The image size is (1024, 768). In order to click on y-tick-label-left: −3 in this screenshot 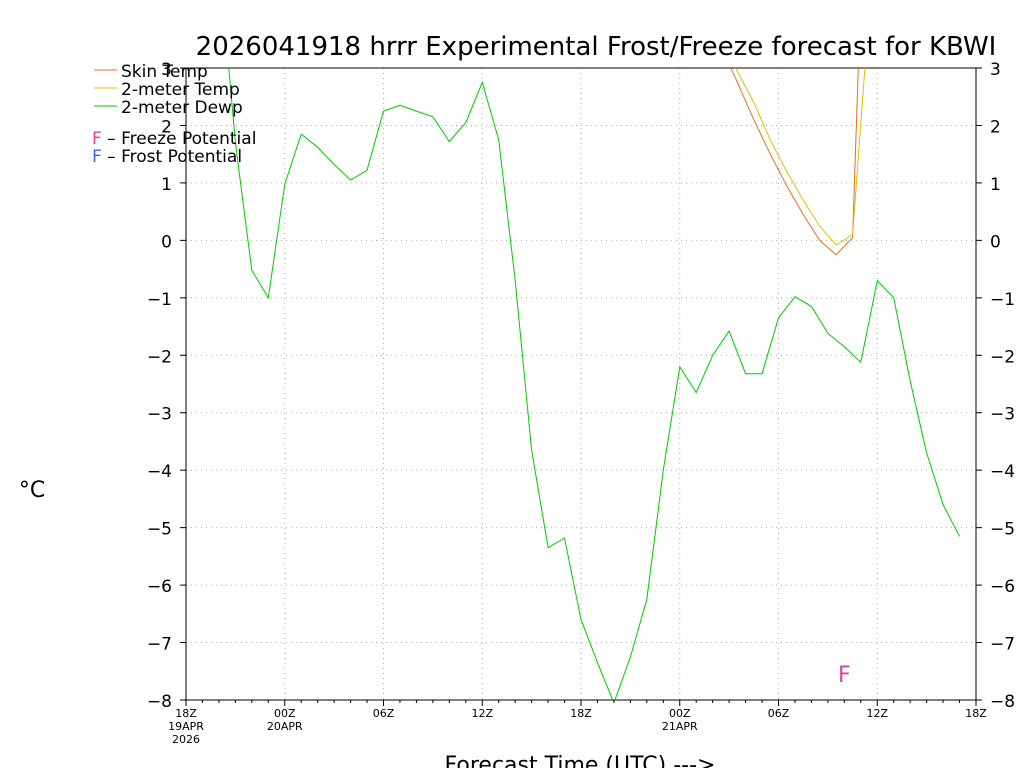, I will do `click(159, 415)`.